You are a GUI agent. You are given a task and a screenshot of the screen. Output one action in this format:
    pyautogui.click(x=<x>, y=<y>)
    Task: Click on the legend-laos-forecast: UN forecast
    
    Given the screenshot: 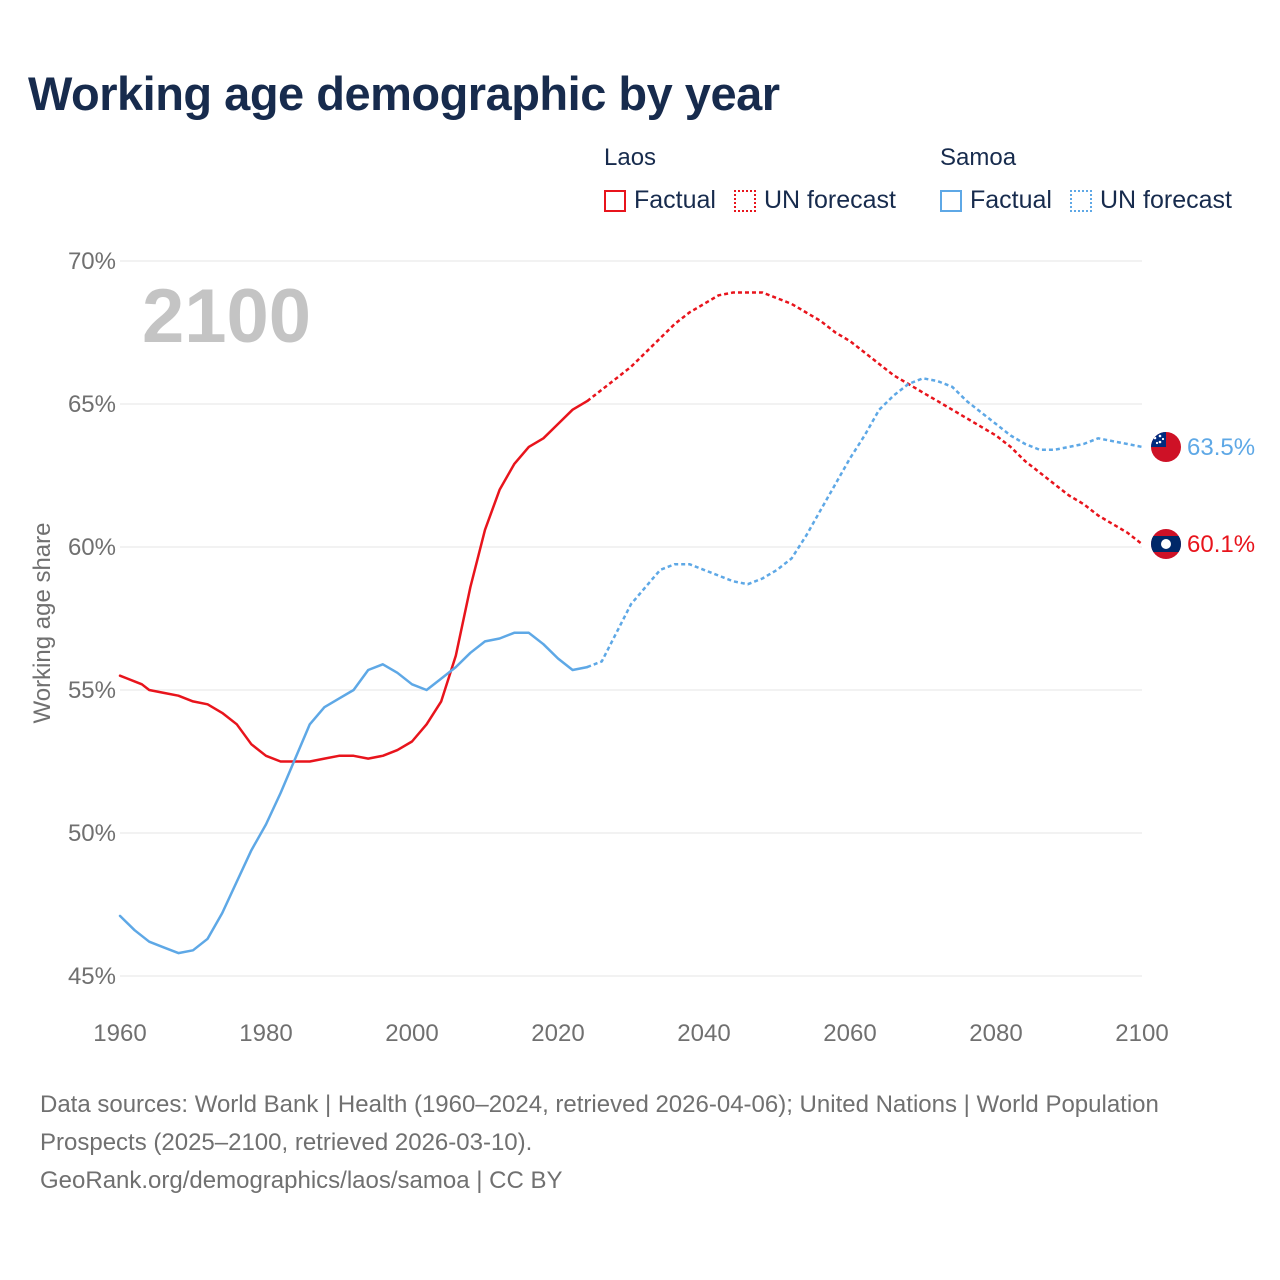 What is the action you would take?
    pyautogui.click(x=814, y=200)
    